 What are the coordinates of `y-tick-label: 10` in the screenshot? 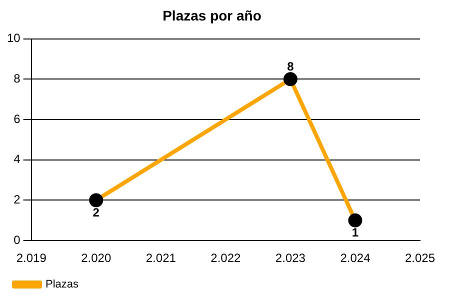 It's located at (13, 38).